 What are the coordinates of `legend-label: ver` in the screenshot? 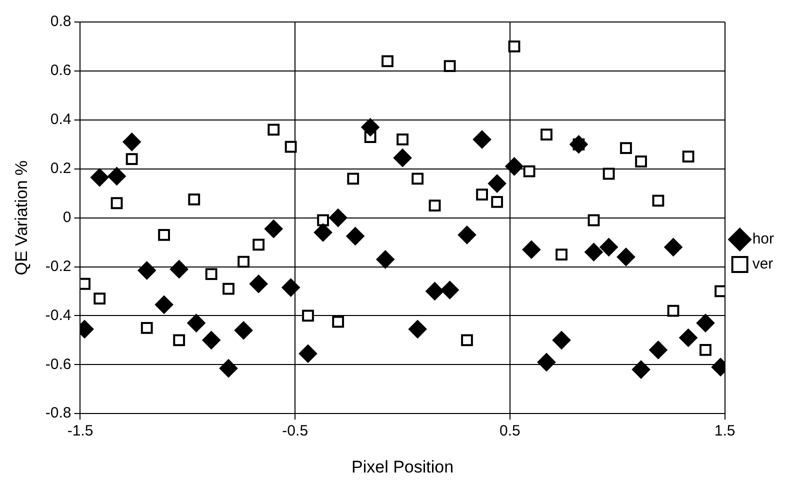 It's located at (763, 264).